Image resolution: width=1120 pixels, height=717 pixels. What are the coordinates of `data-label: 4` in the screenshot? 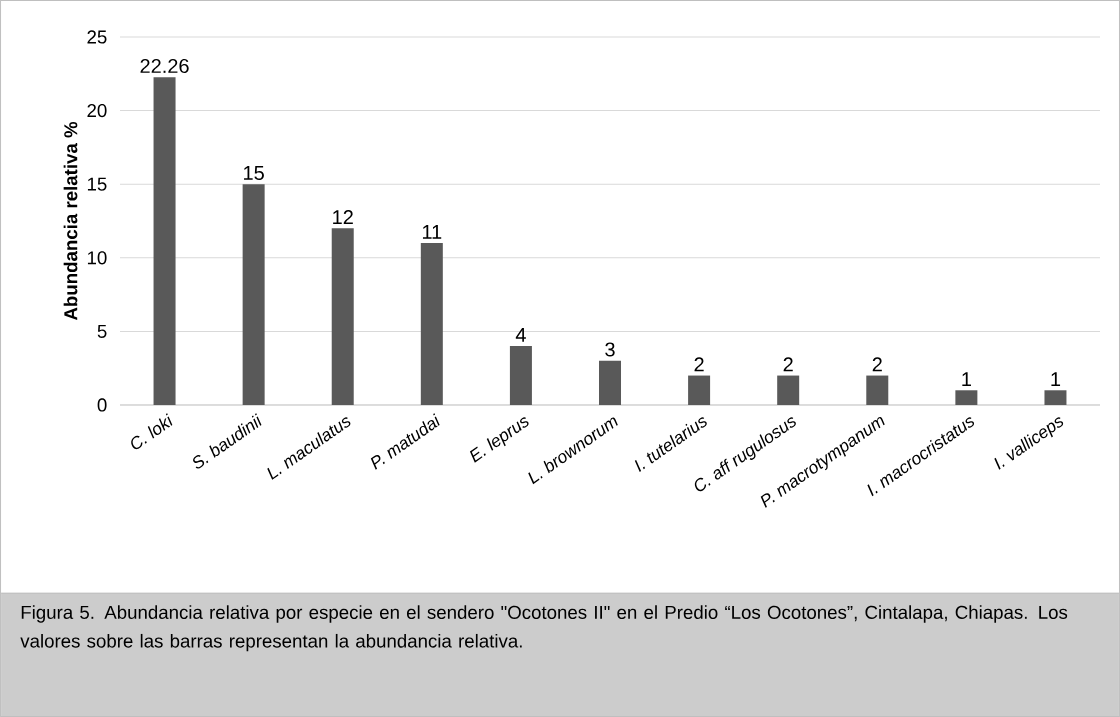 It's located at (520, 335).